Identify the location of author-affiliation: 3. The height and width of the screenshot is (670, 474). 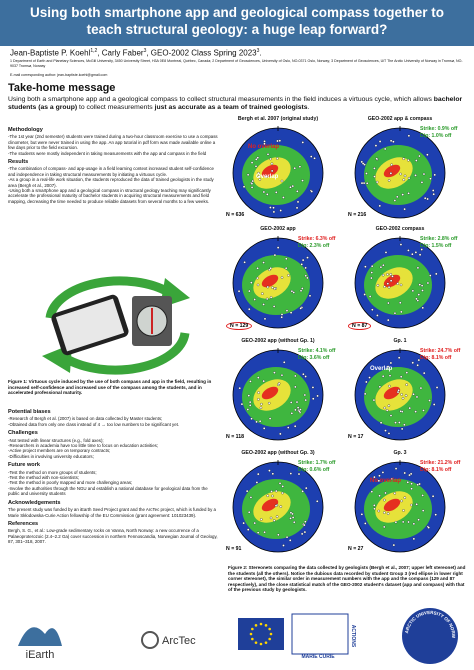
(145, 51).